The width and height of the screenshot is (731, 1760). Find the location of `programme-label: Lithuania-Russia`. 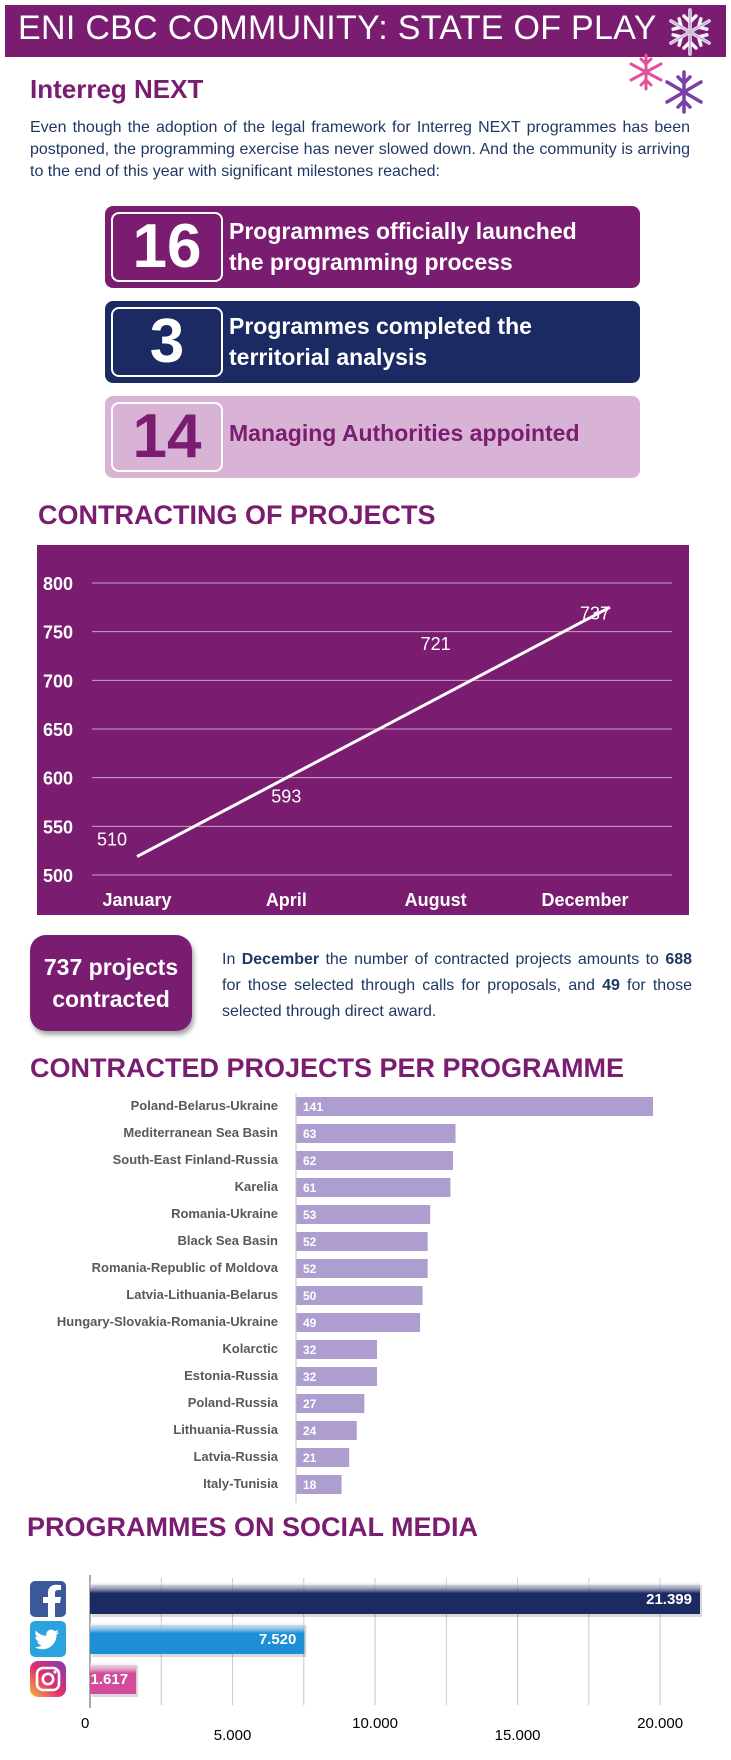

programme-label: Lithuania-Russia is located at coordinates (225, 1429).